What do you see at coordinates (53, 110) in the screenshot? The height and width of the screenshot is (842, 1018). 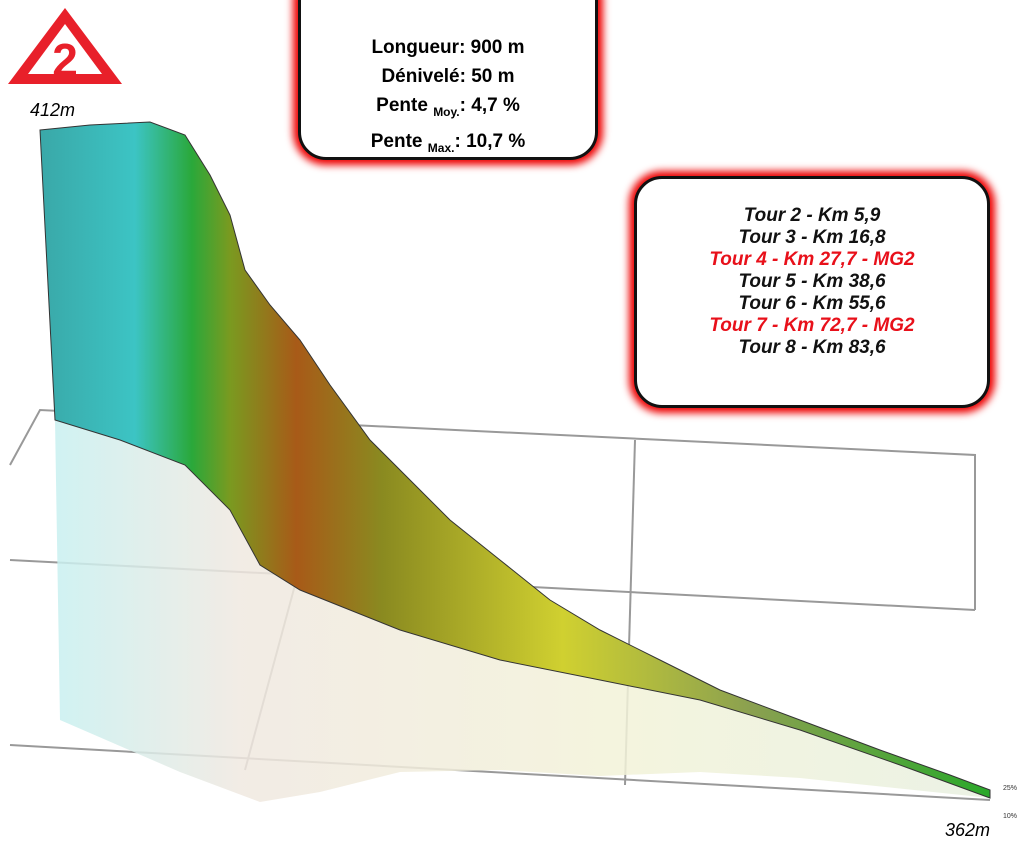 I see `elevation-top: 412m` at bounding box center [53, 110].